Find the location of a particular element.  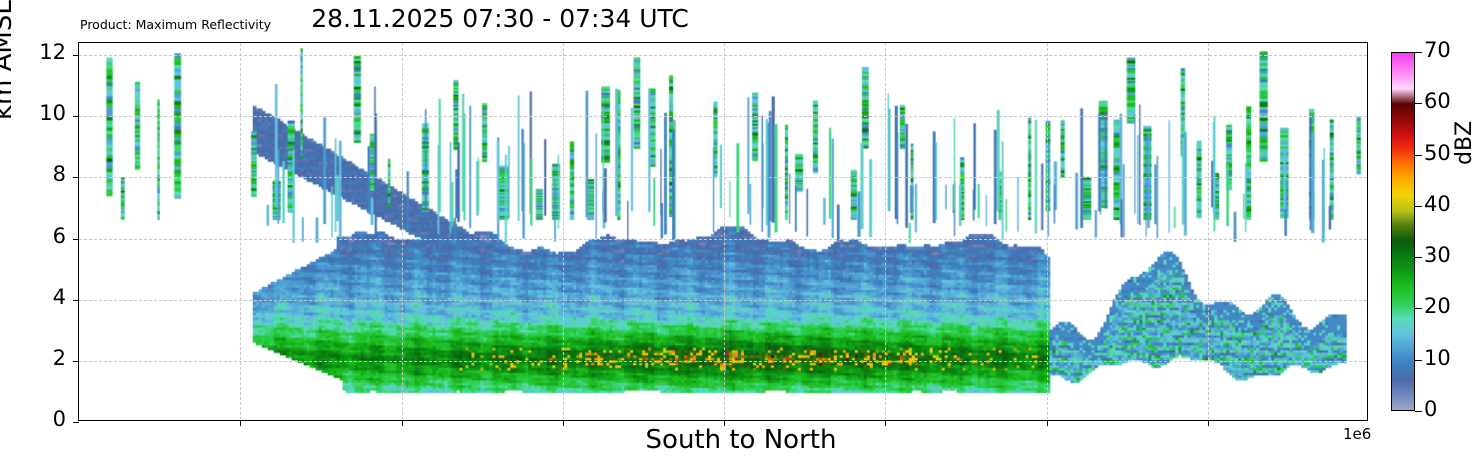

x-axis-label: South to North is located at coordinates (741, 440).